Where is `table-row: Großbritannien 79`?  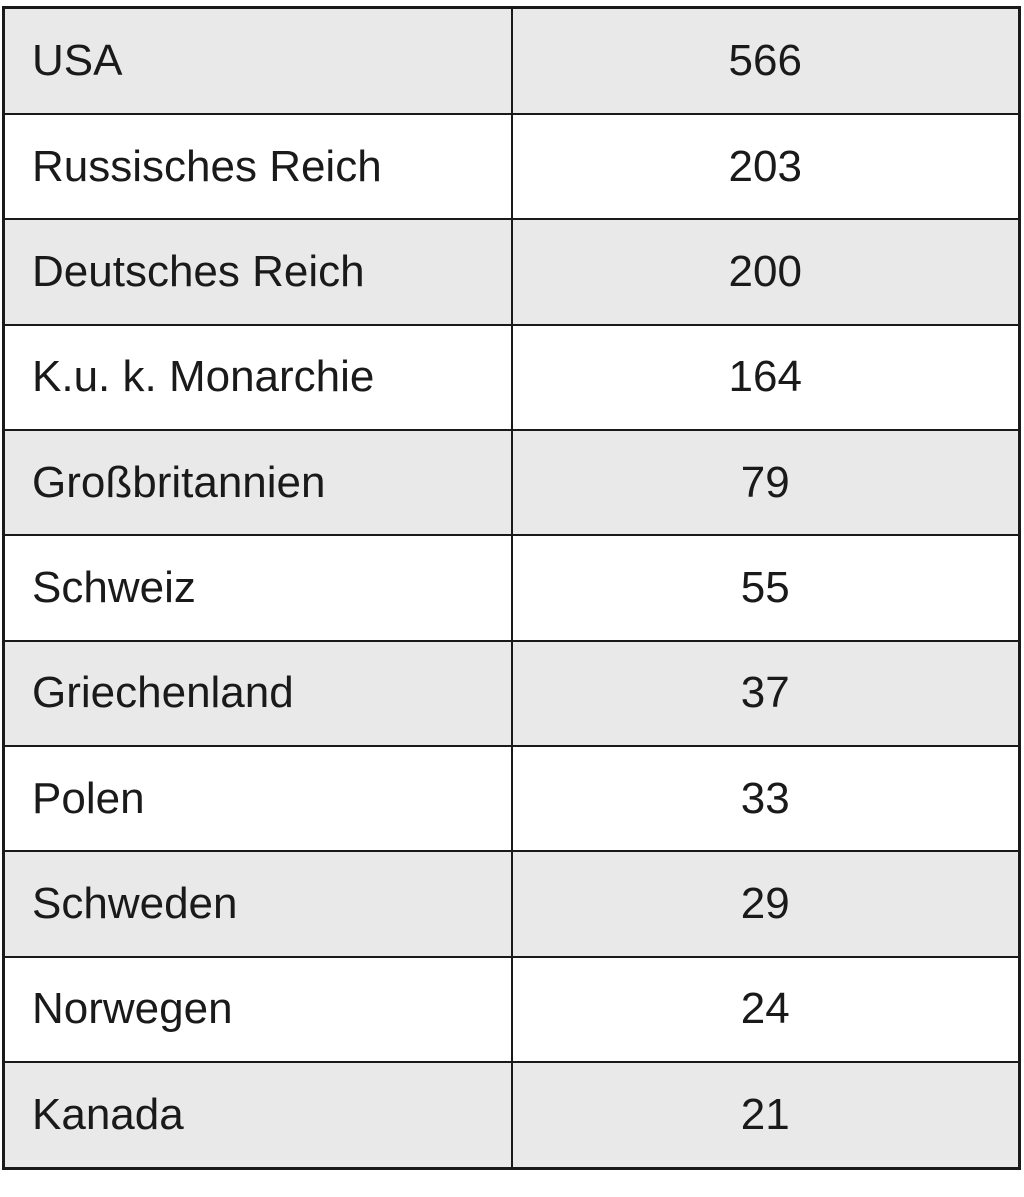 table-row: Großbritannien 79 is located at coordinates (511, 482).